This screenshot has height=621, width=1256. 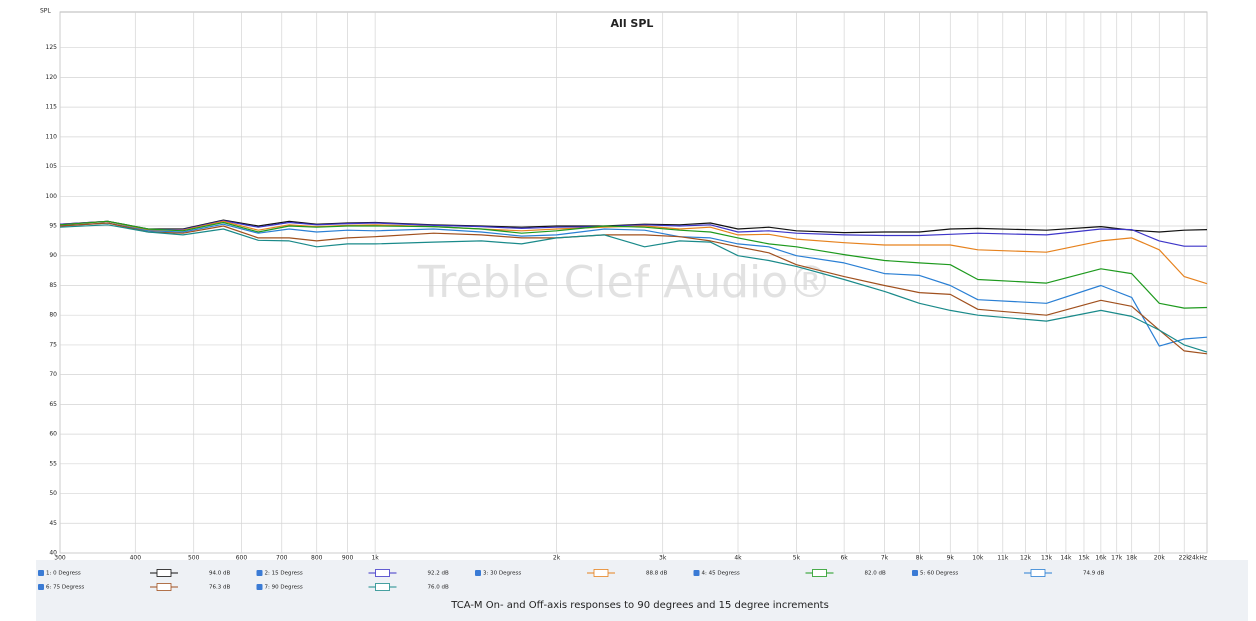 What do you see at coordinates (502, 574) in the screenshot?
I see `legend-label: 3: 30 Degress` at bounding box center [502, 574].